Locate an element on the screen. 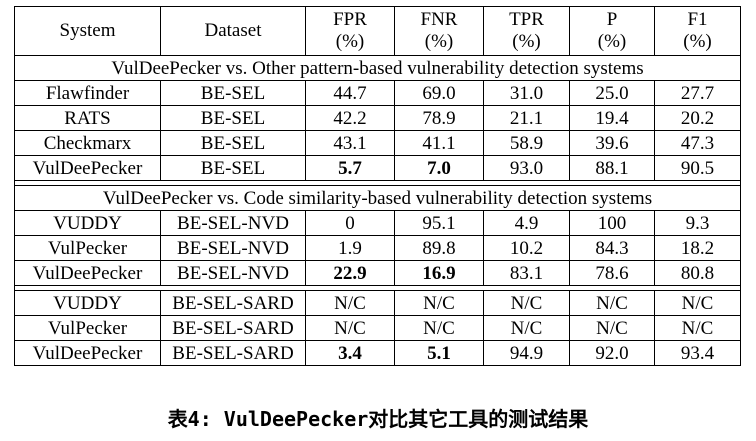 The width and height of the screenshot is (756, 441). cell-p: 39.6 is located at coordinates (612, 143).